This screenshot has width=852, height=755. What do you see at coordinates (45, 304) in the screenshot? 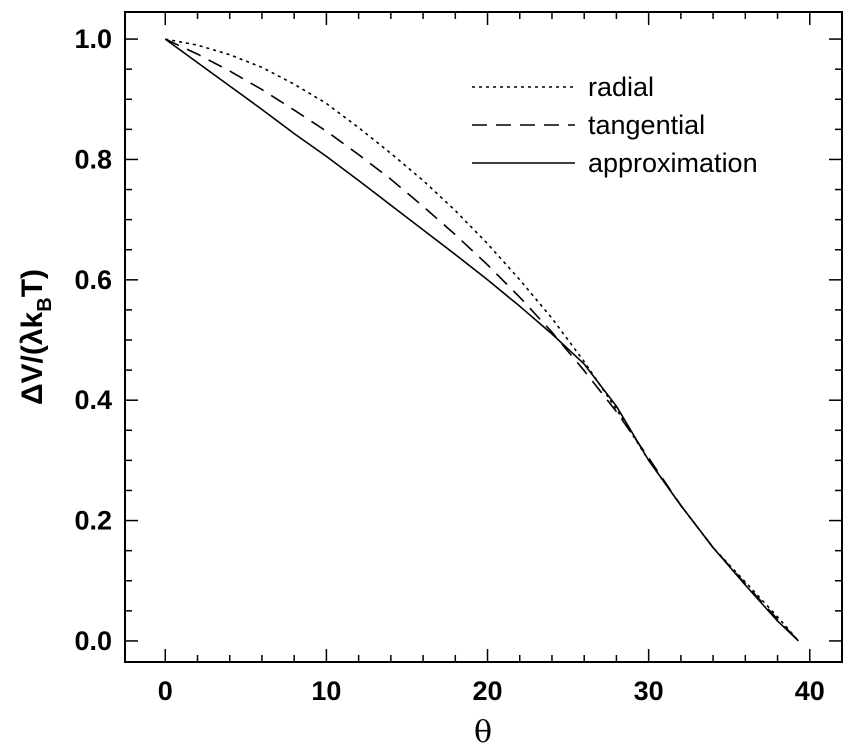
I see `y-axis-title-subscript: B` at bounding box center [45, 304].